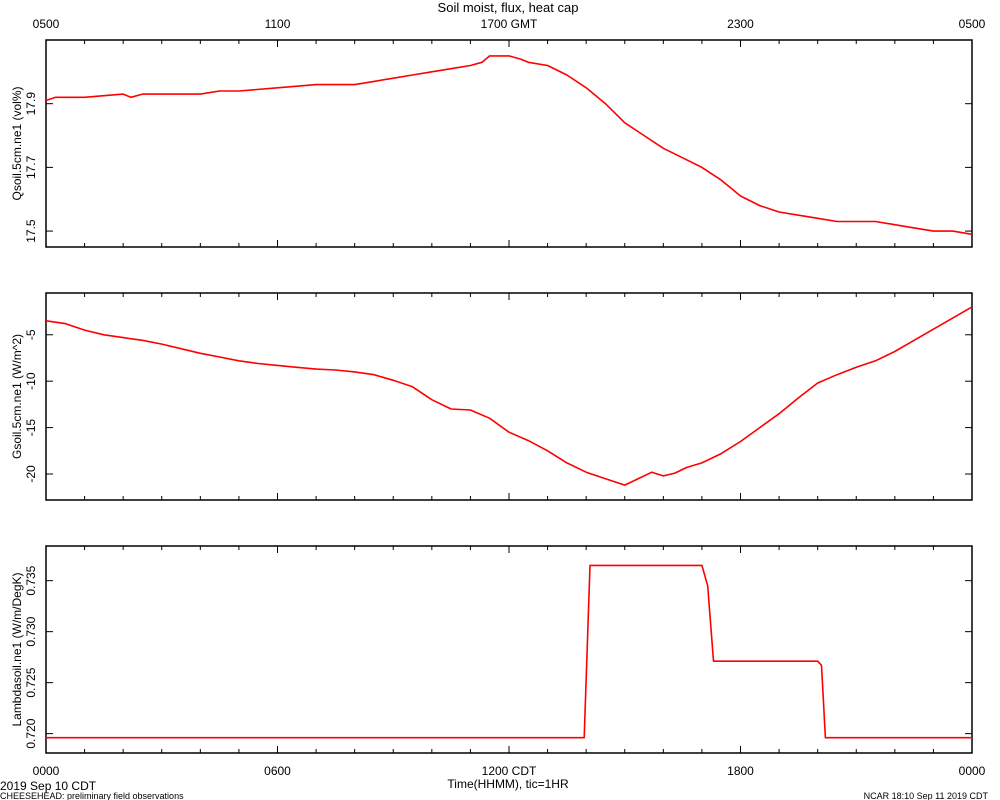 The image size is (1000, 800). I want to click on y-tick-label: 0.735, so click(31, 580).